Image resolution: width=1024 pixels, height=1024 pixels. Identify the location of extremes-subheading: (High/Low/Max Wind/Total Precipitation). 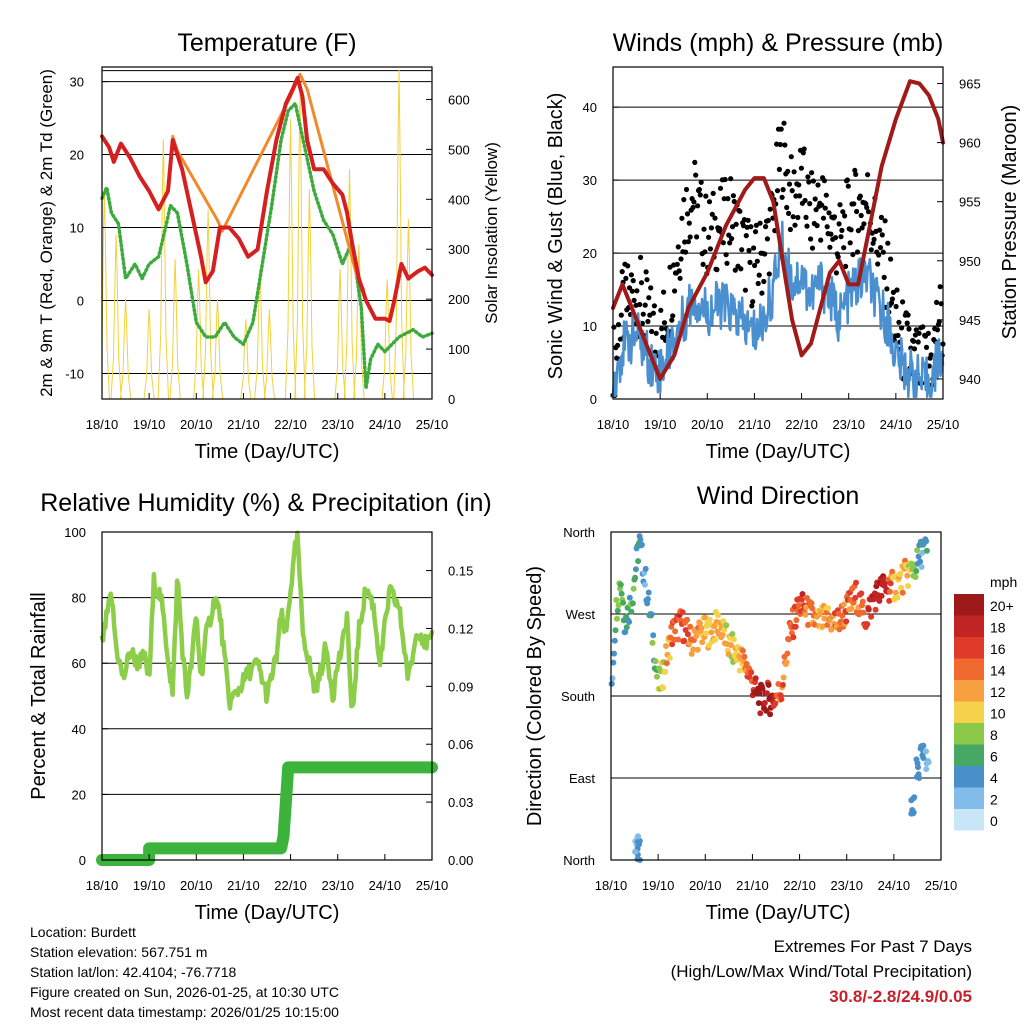
(821, 971).